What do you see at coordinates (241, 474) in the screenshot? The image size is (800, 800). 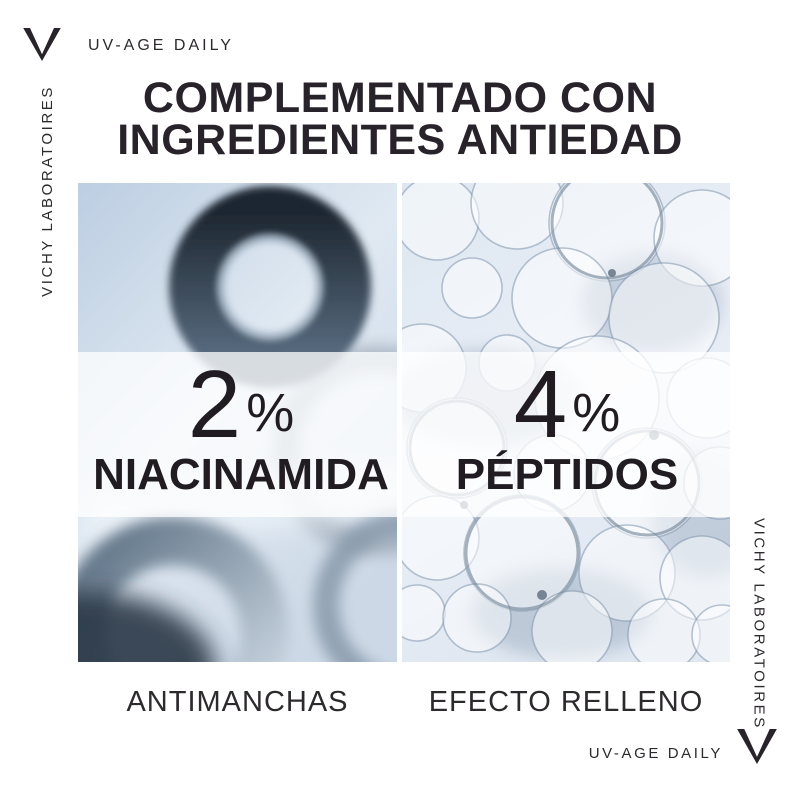 I see `ingredient-name: NIACINAMIDA` at bounding box center [241, 474].